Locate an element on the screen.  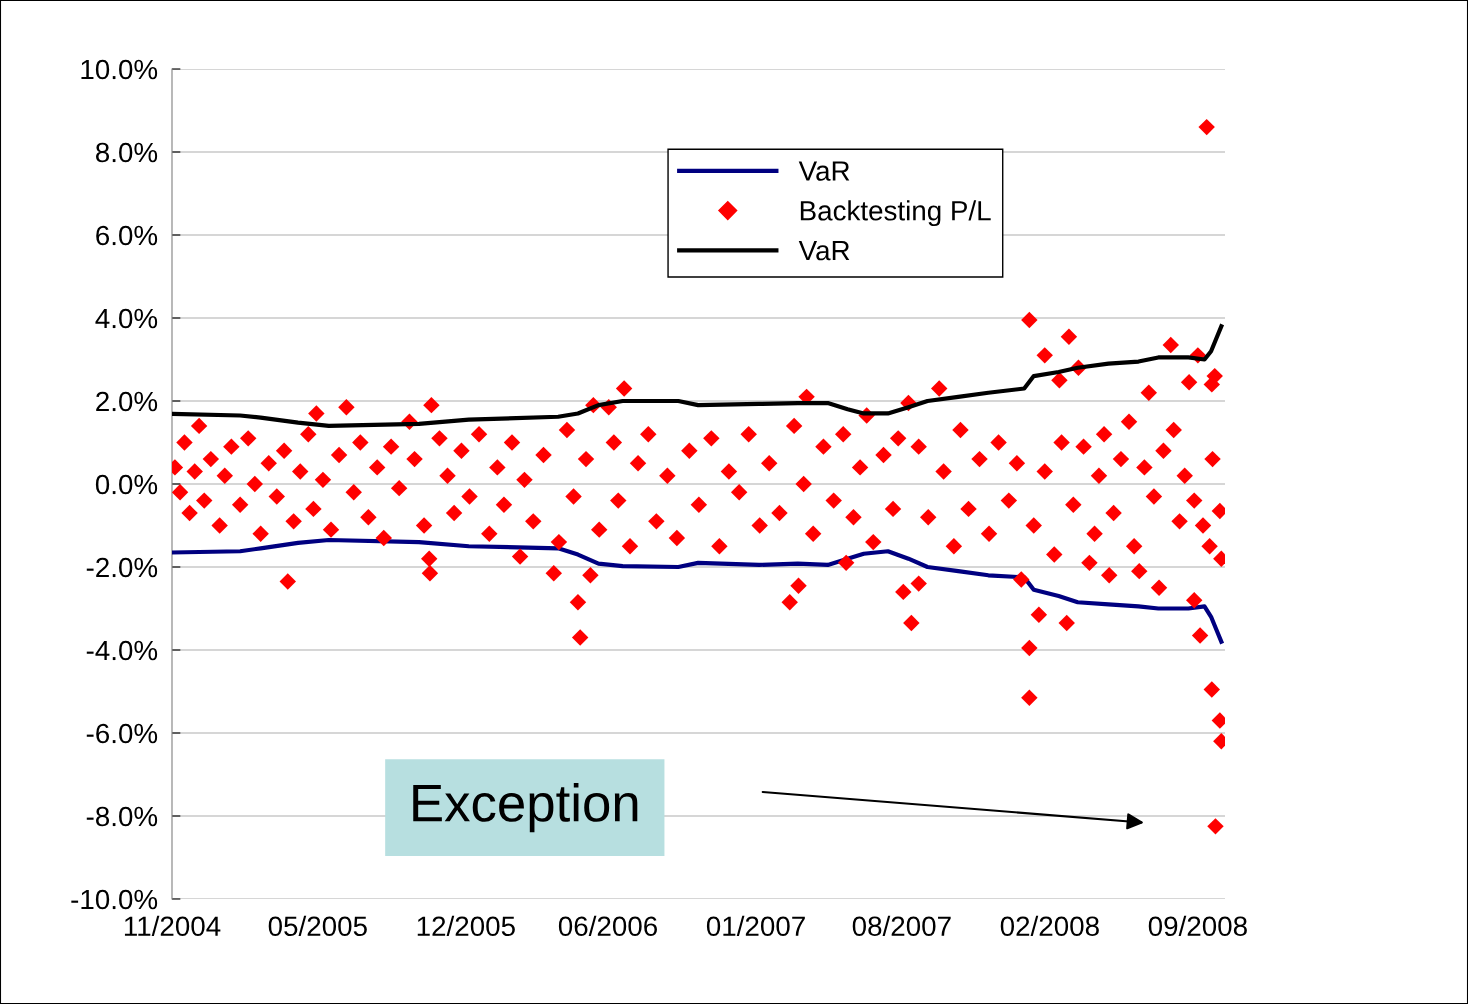
y-tick-label: -10.0% is located at coordinates (114, 899).